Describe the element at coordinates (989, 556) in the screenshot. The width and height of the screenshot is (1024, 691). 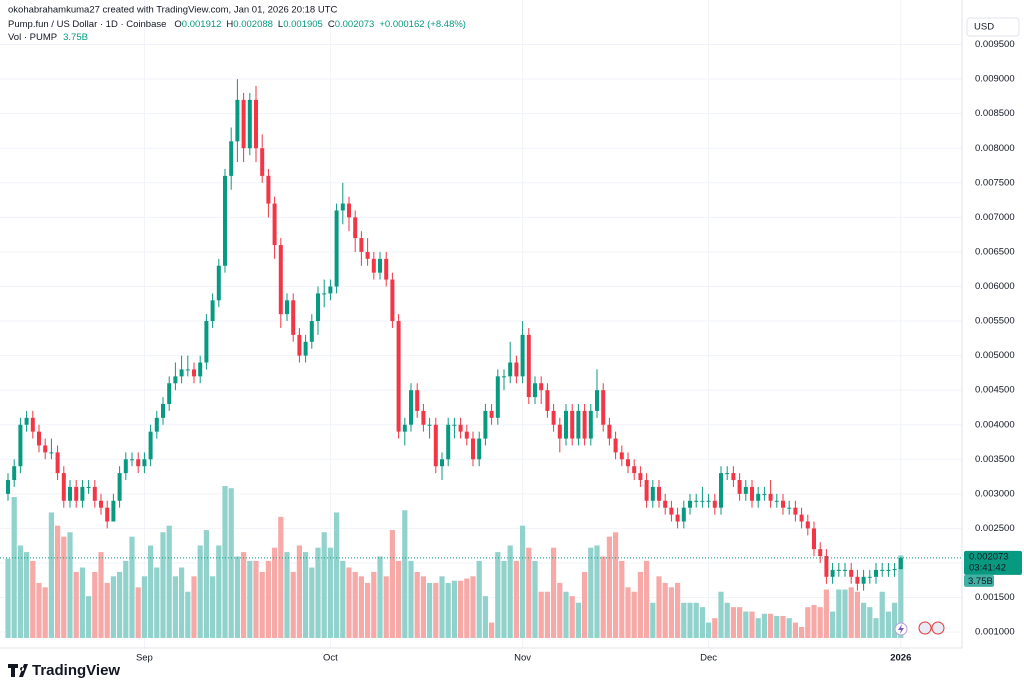
I see `last-price-label: 0.002073` at that location.